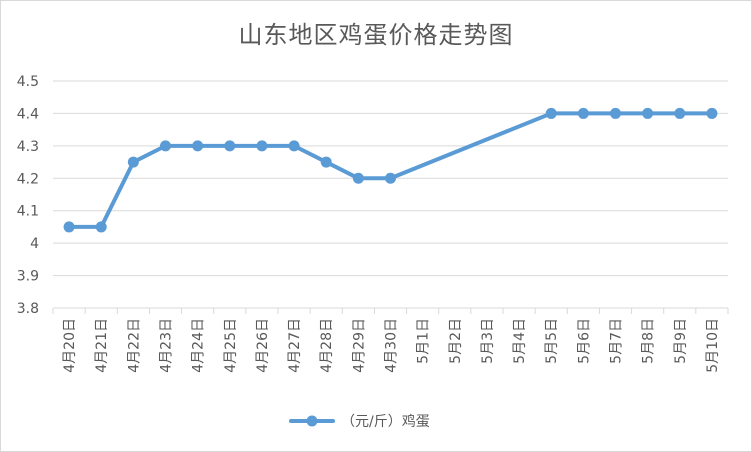 The image size is (752, 452). I want to click on x-tick-label: 4月21日, so click(102, 345).